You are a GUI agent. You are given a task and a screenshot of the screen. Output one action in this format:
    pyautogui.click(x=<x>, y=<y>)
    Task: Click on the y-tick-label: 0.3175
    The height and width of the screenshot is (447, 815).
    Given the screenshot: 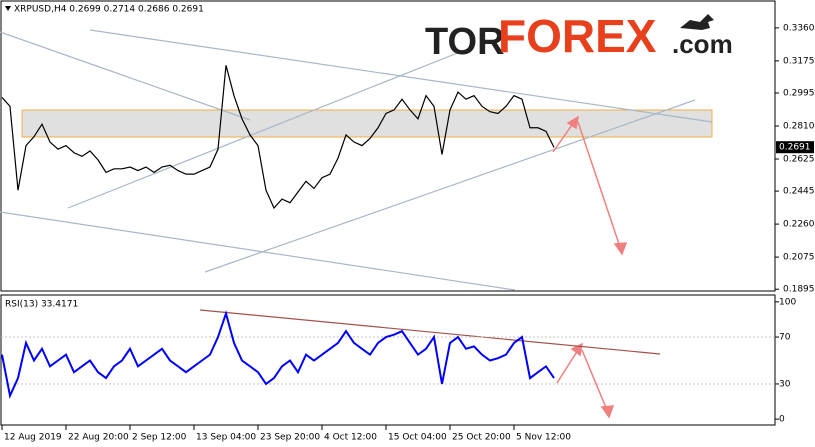 What is the action you would take?
    pyautogui.click(x=799, y=61)
    